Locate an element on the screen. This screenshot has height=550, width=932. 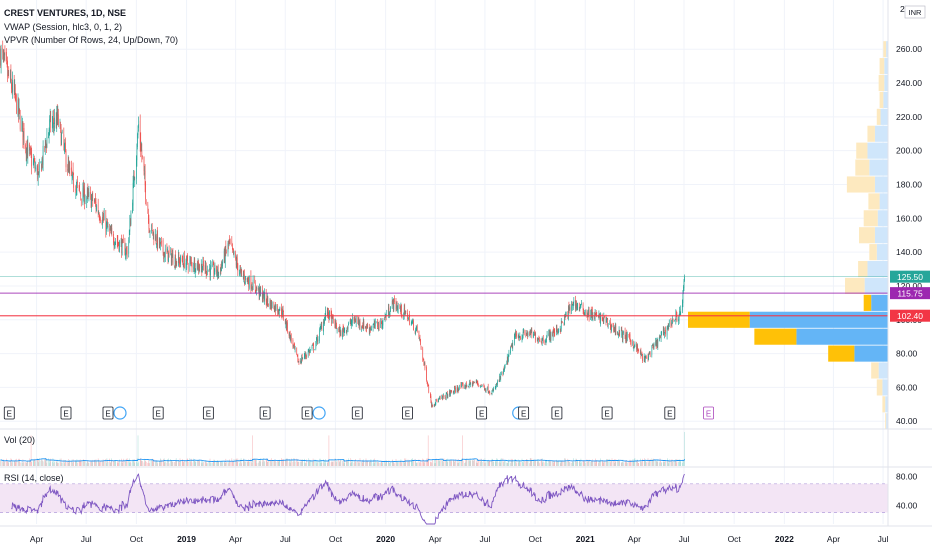
earnings-marker is located at coordinates (557, 413).